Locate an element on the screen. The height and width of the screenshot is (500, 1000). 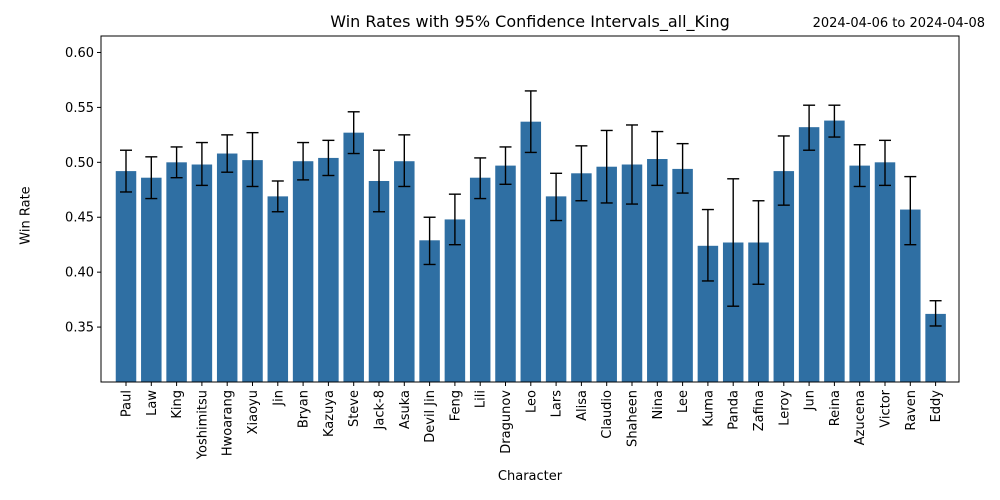
x-tick-label: Feng is located at coordinates (455, 405).